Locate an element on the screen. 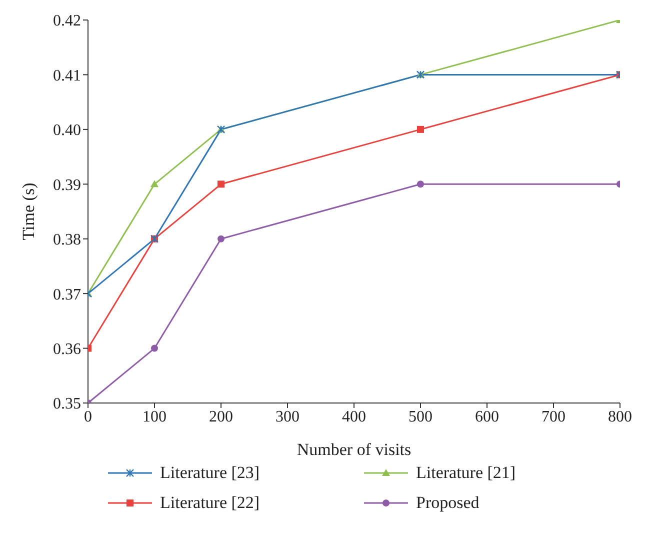  y-tick-label: 0.35 is located at coordinates (67, 404).